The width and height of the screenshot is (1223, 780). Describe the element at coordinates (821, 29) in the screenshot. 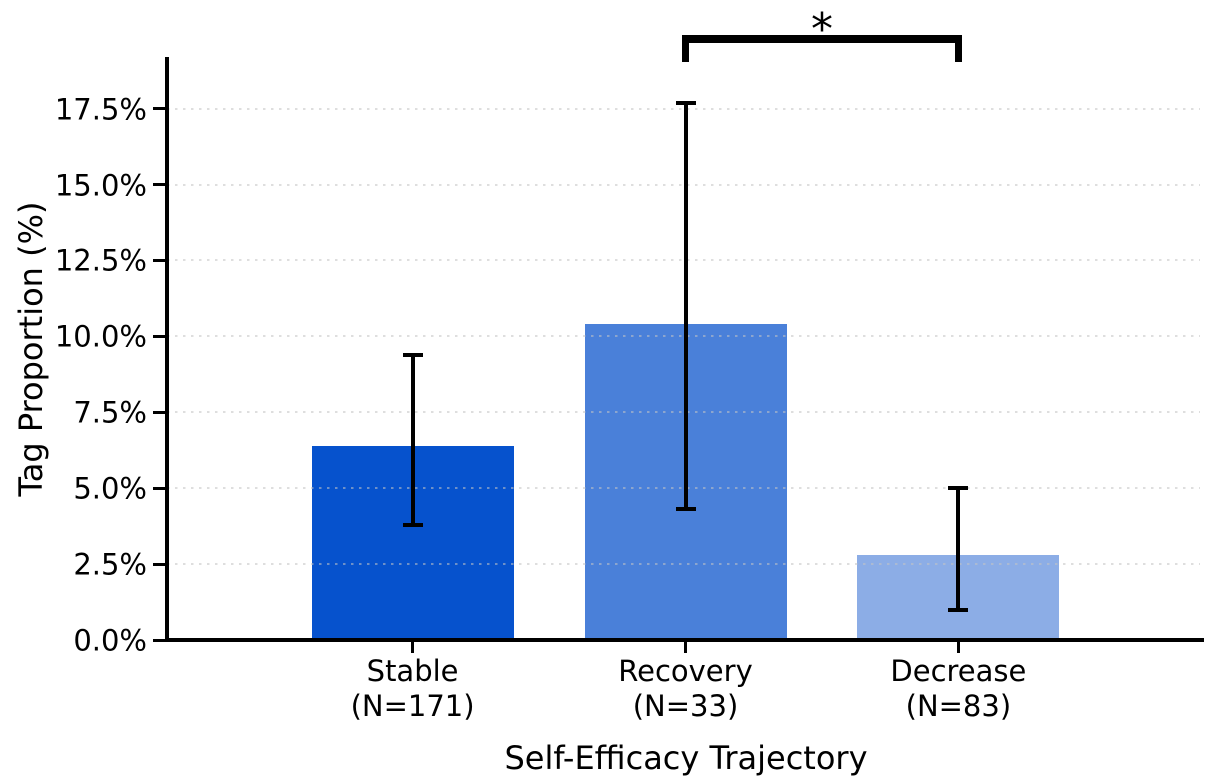

I see `significance-label: *` at that location.